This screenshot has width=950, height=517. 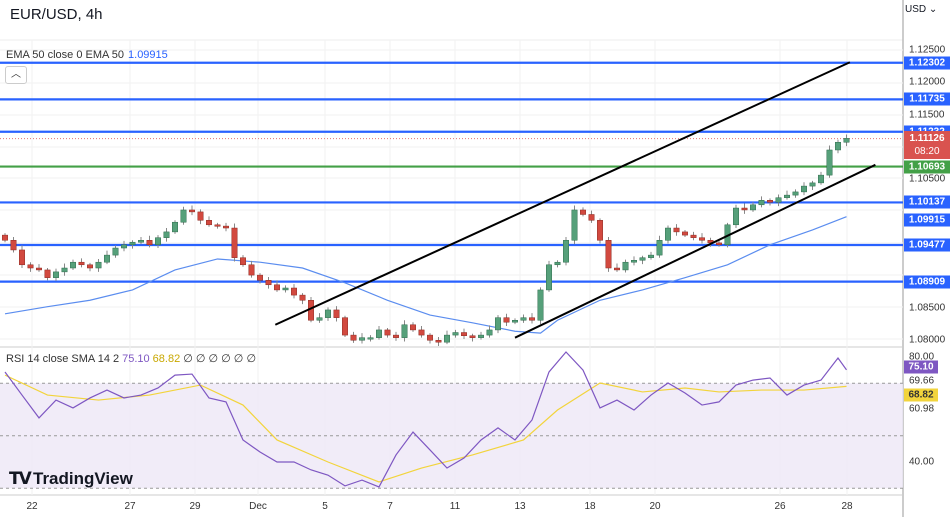 I want to click on price-axis-label: 1.12000, so click(x=927, y=82).